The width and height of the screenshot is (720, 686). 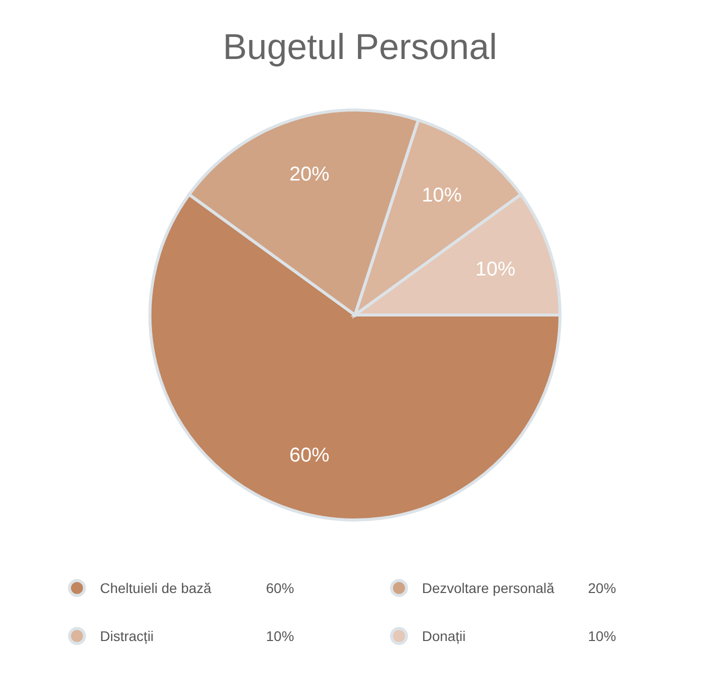 What do you see at coordinates (127, 636) in the screenshot?
I see `legend-label: Distracții` at bounding box center [127, 636].